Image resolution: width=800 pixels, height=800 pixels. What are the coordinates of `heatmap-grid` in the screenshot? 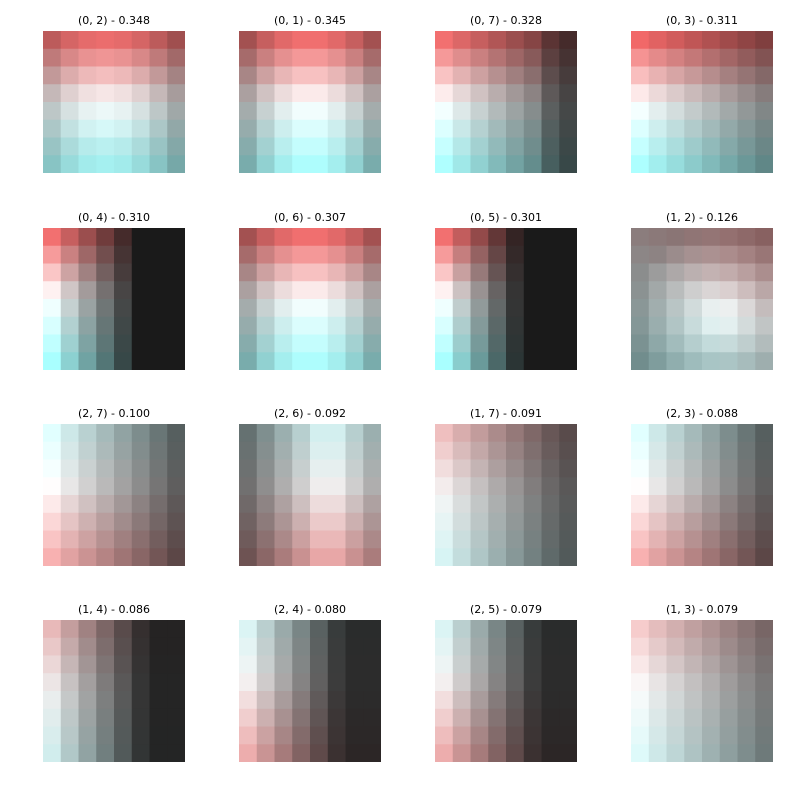 It's located at (310, 495).